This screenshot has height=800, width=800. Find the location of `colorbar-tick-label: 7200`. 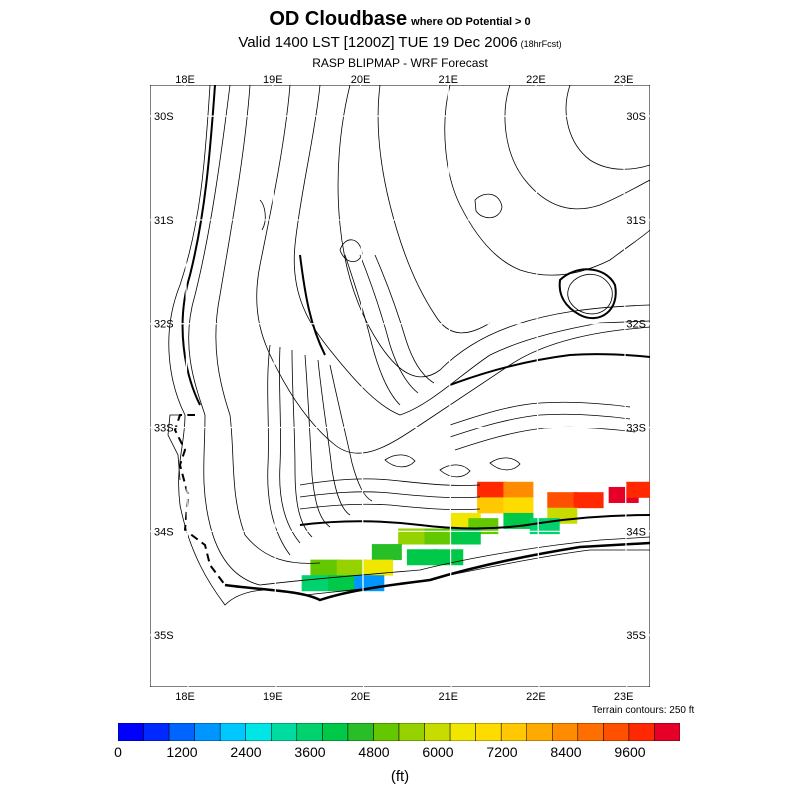

colorbar-tick-label: 7200 is located at coordinates (502, 752).